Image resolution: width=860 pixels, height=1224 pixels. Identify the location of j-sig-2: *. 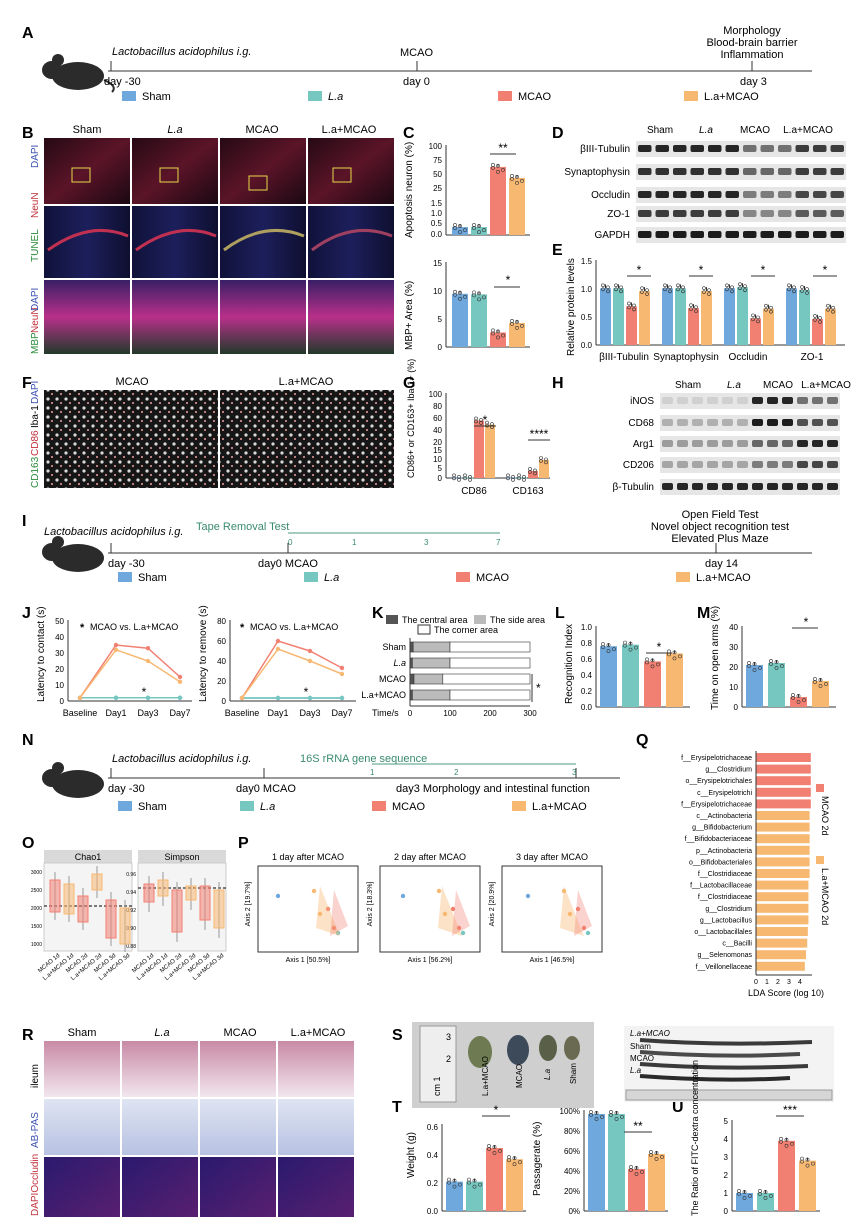
(306, 692).